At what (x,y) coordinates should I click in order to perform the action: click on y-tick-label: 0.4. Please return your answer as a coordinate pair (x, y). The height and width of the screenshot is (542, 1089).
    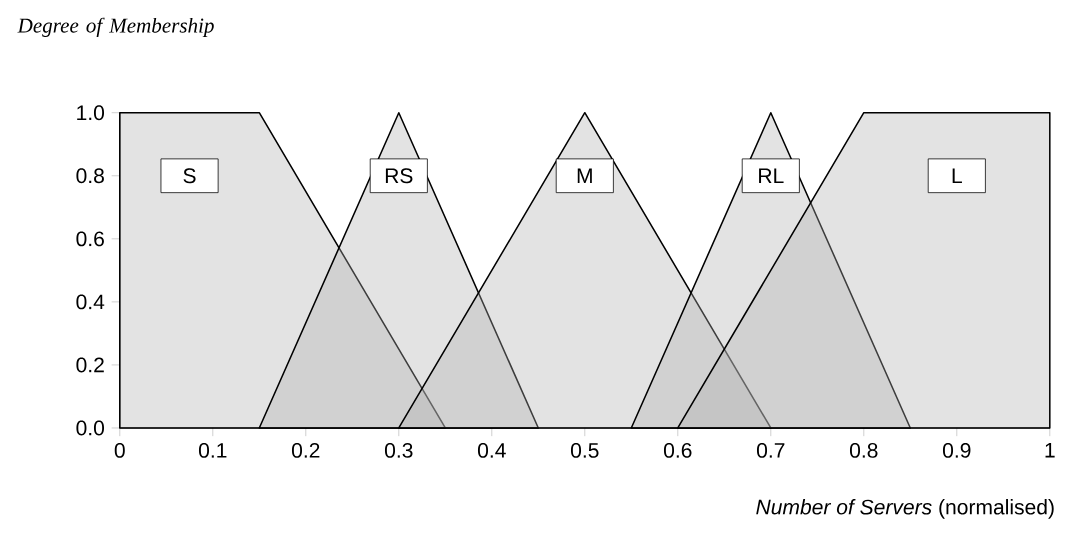
    Looking at the image, I should click on (90, 302).